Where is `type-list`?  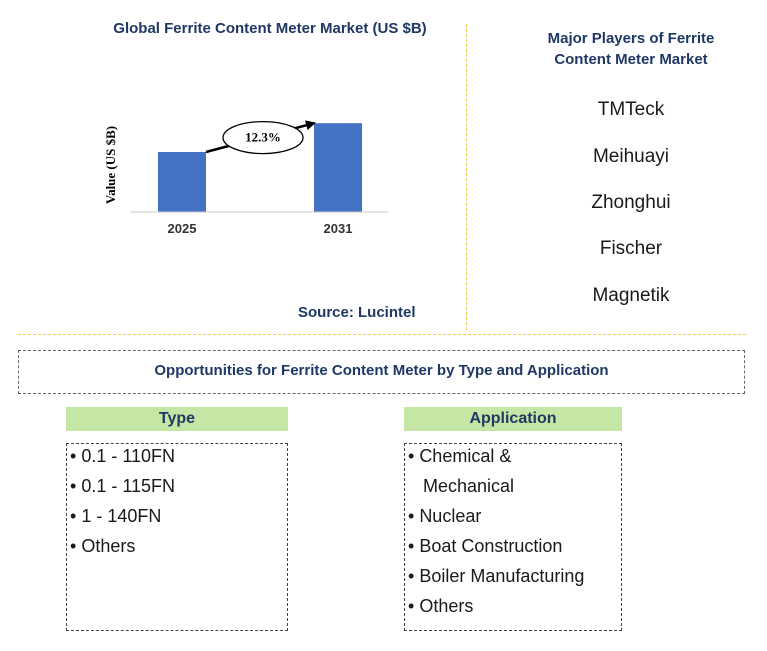
type-list is located at coordinates (177, 537).